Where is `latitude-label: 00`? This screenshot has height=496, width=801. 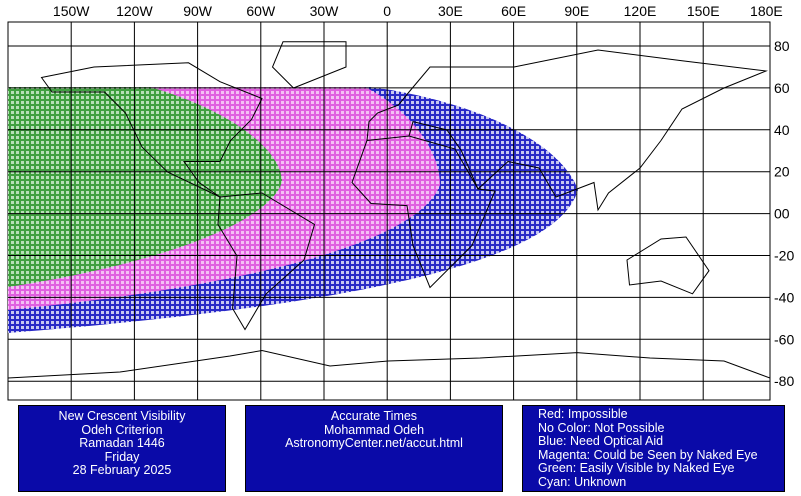
latitude-label: 00 is located at coordinates (782, 214).